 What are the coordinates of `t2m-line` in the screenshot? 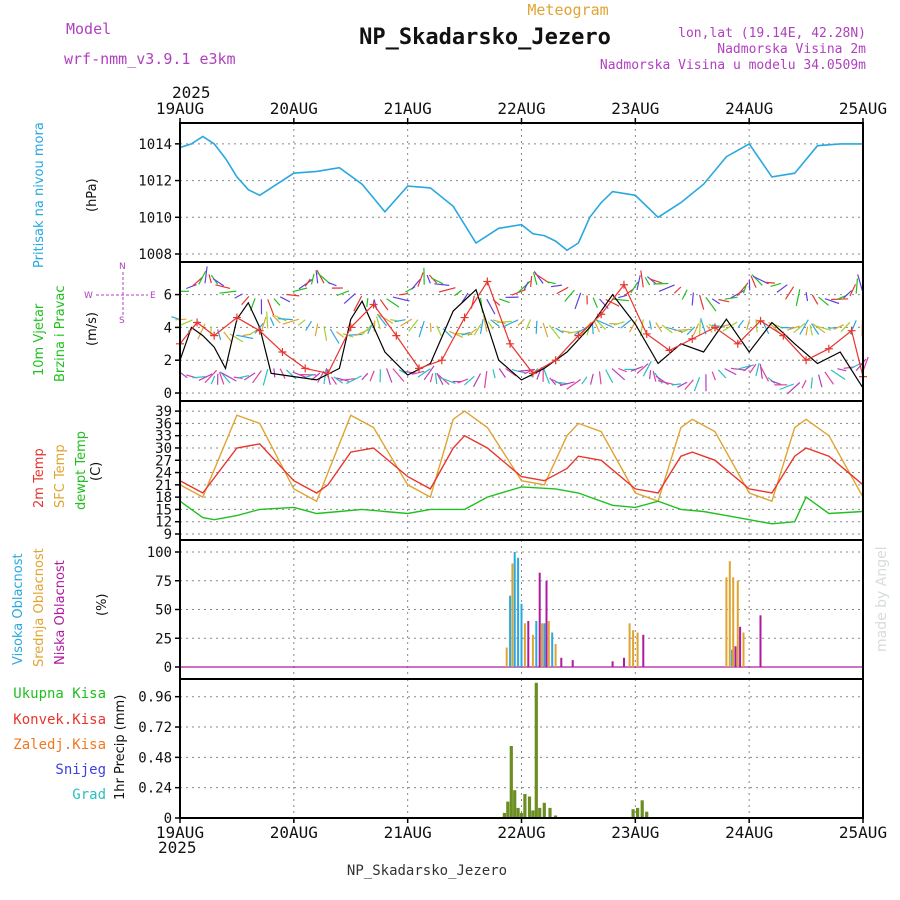 It's located at (521, 464).